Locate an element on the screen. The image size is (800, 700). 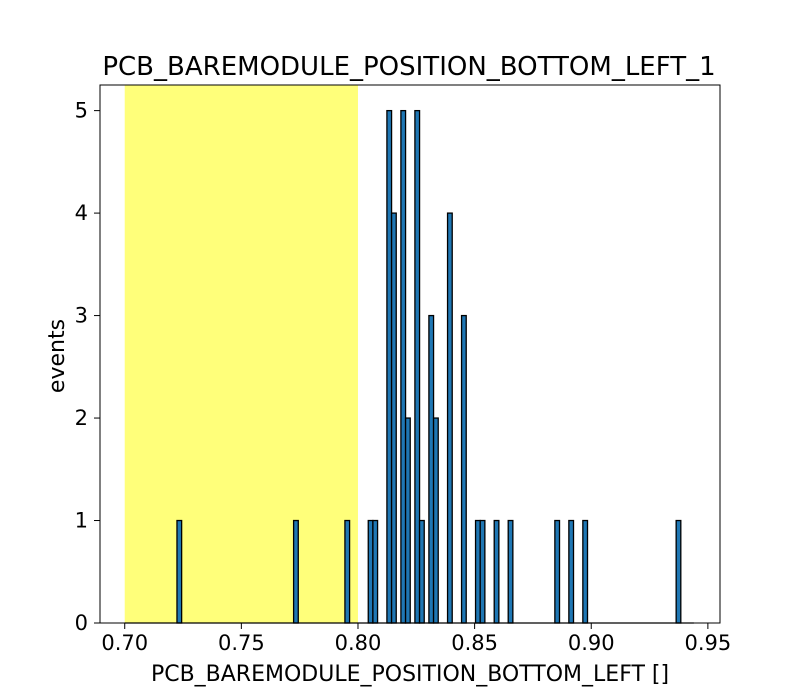
y-tick-label: 2 is located at coordinates (81, 418).